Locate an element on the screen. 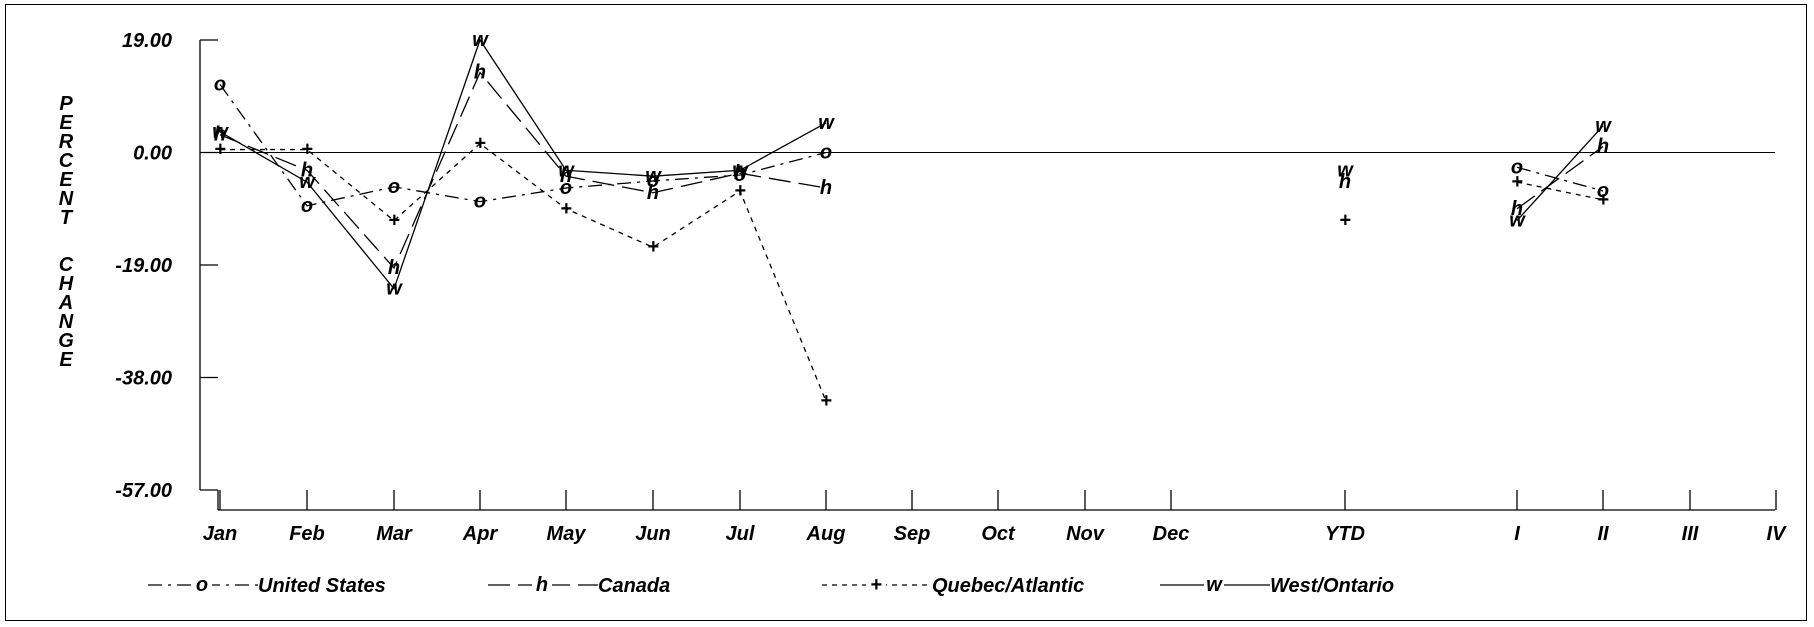 This screenshot has width=1814, height=627. x-tick-label: II is located at coordinates (1603, 534).